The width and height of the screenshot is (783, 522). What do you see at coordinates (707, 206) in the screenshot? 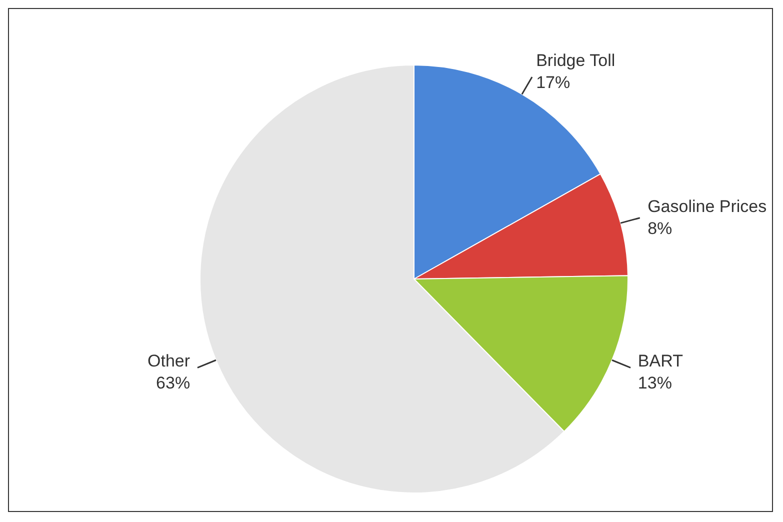
I see `slice-label: Gasoline Prices` at bounding box center [707, 206].